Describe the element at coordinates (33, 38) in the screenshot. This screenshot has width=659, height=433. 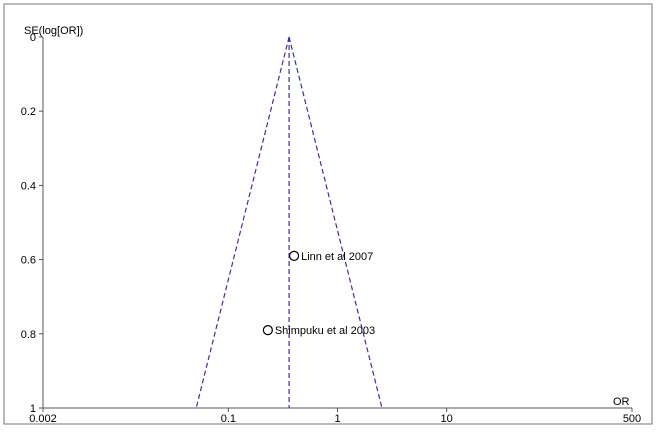
I see `y-tick-label: 0` at that location.